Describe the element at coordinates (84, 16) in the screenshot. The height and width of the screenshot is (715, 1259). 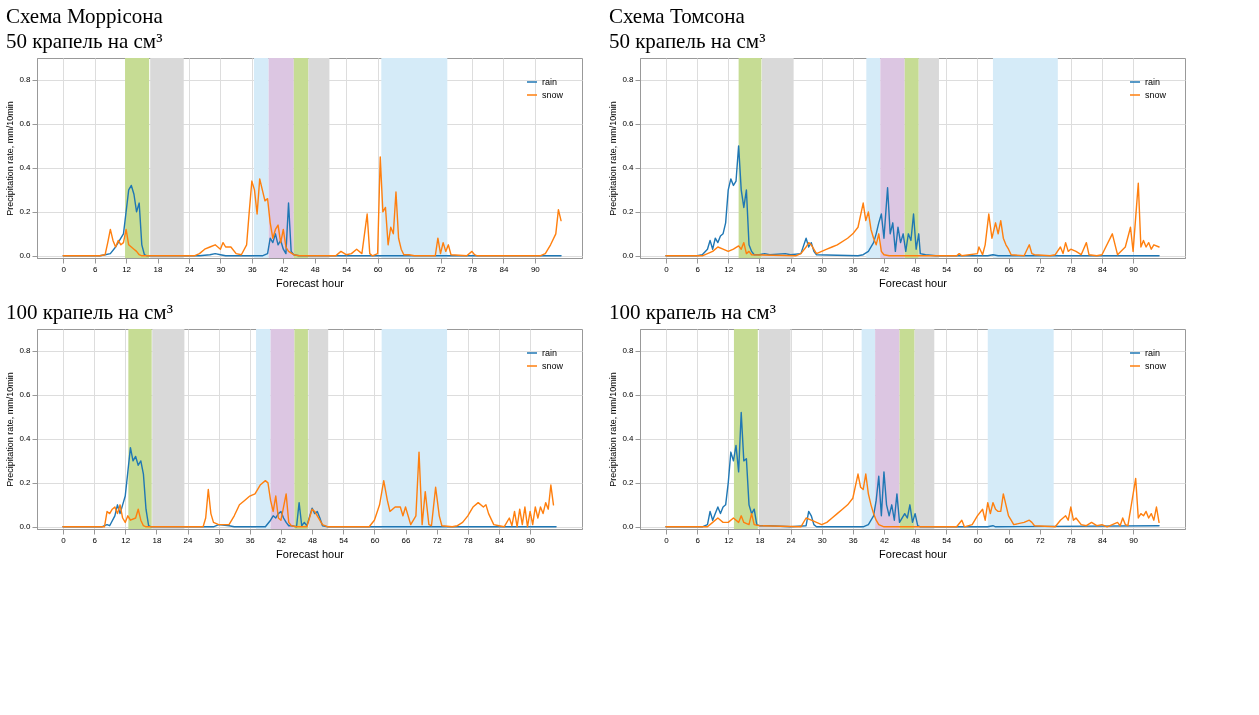
I see `chart-title: Схема Моррісона` at that location.